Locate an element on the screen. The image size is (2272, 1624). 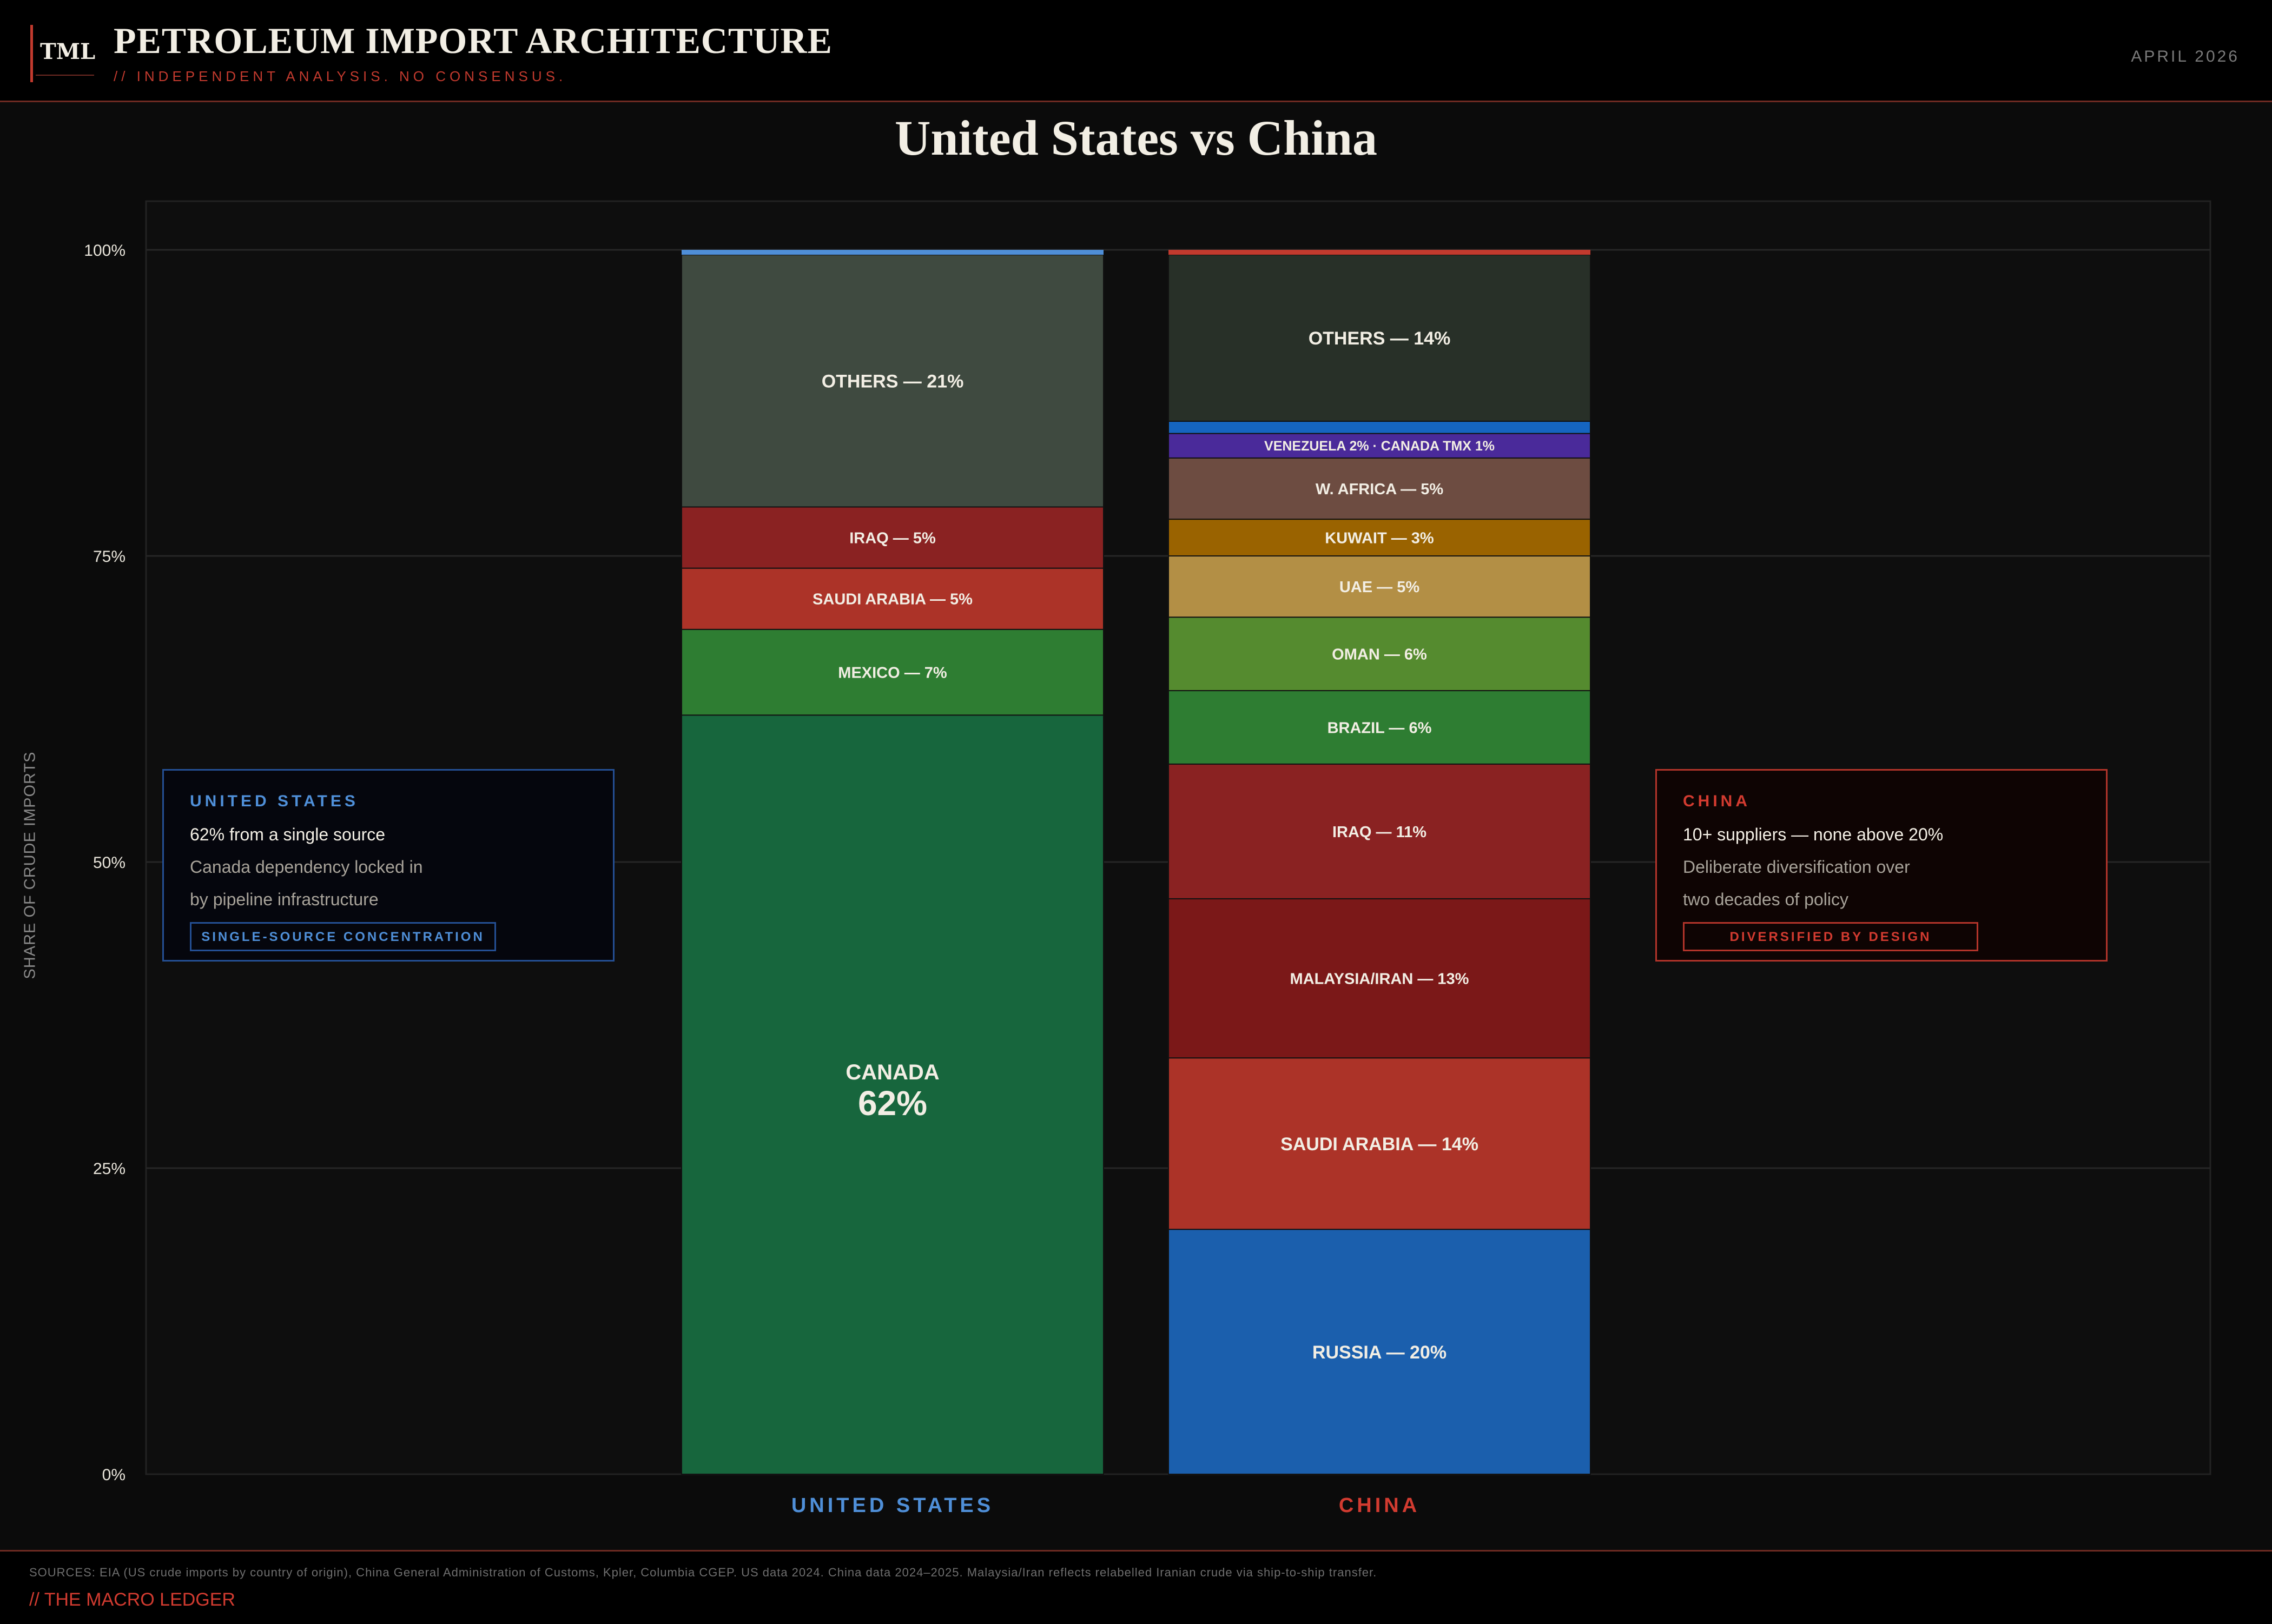
bar-segment-brazil is located at coordinates (1380, 727).